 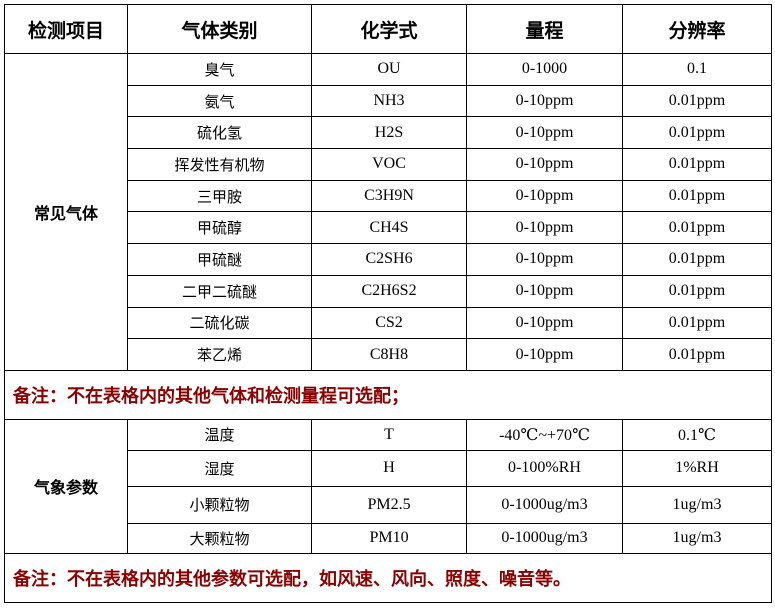 I want to click on formula-cell: C8H8, so click(x=389, y=354).